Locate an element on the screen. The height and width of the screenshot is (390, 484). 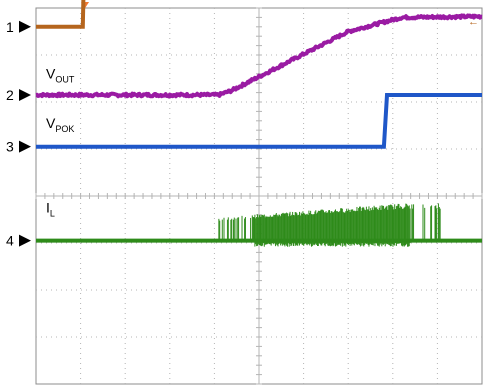
channel-2-label-main: V is located at coordinates (51, 74).